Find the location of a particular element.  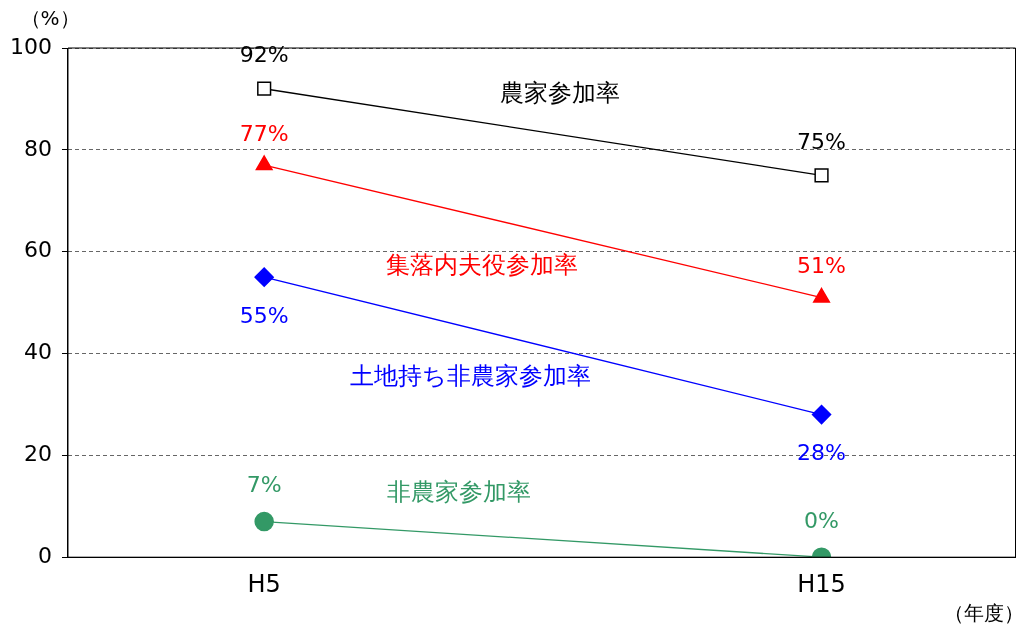

data-label: 7% is located at coordinates (264, 485).